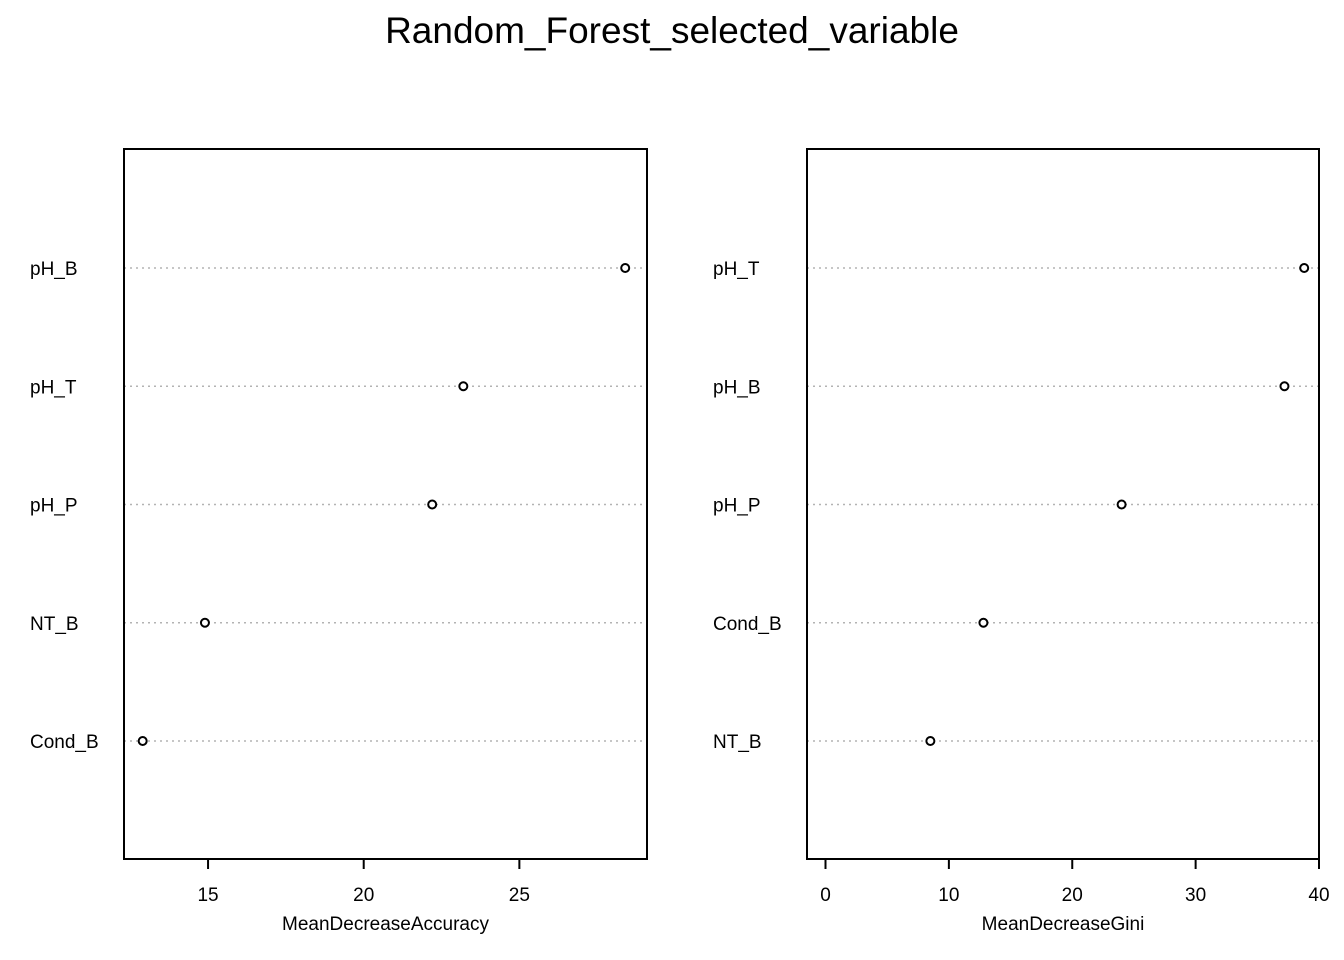  I want to click on x-tick-label: 0, so click(825, 895).